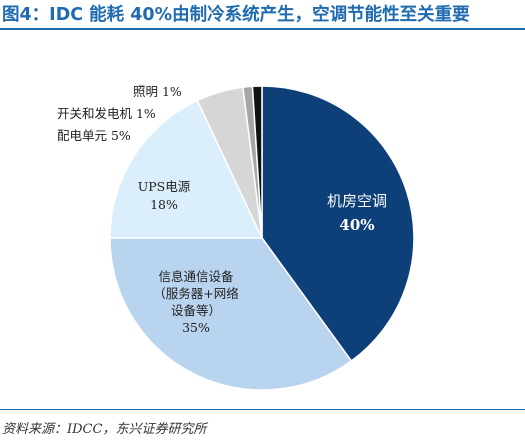 Image resolution: width=525 pixels, height=445 pixels. What do you see at coordinates (262, 409) in the screenshot?
I see `footer-divider` at bounding box center [262, 409].